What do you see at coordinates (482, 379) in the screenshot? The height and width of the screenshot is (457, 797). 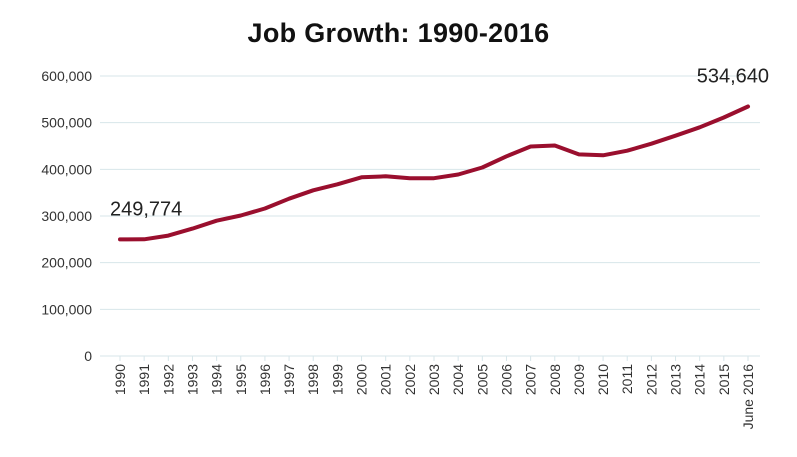 I see `x-tick-label-15: 2005` at bounding box center [482, 379].